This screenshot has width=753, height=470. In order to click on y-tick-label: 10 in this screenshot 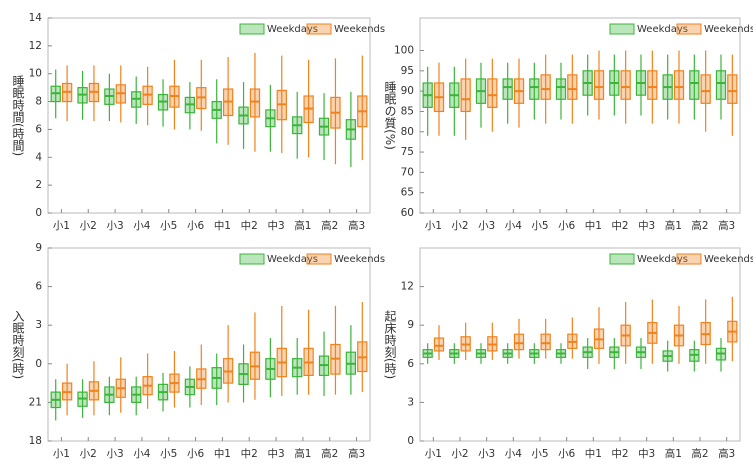, I will do `click(35, 74)`.